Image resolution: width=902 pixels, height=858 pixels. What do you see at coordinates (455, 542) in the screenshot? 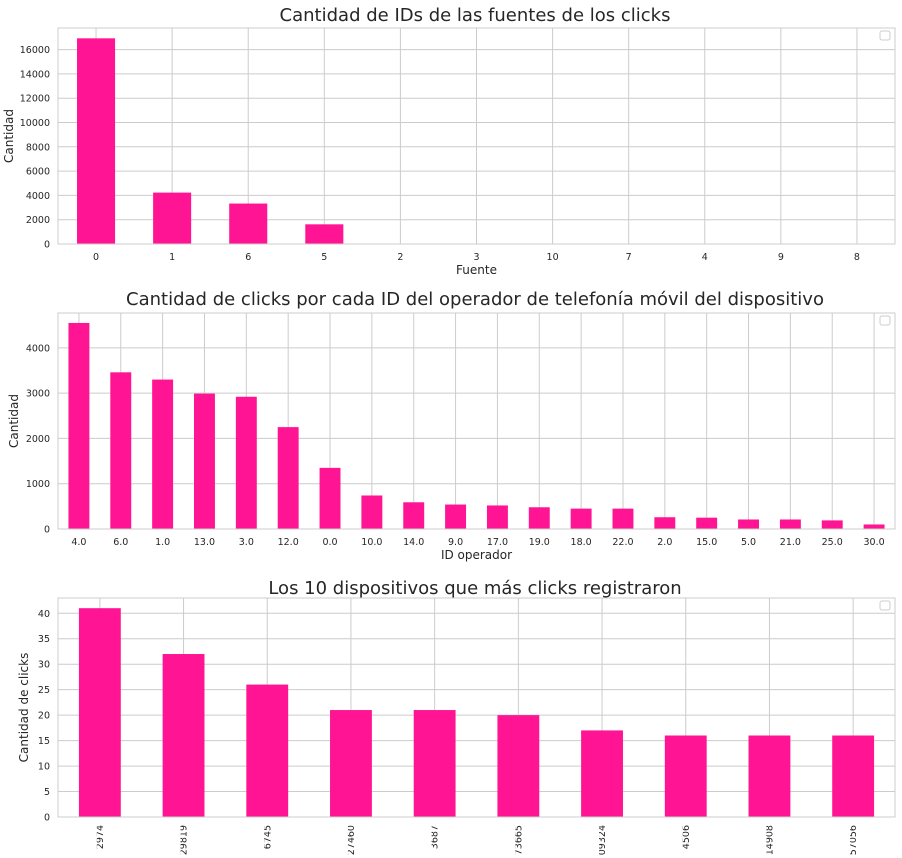
I see `x-tick-label: 9.0` at bounding box center [455, 542].